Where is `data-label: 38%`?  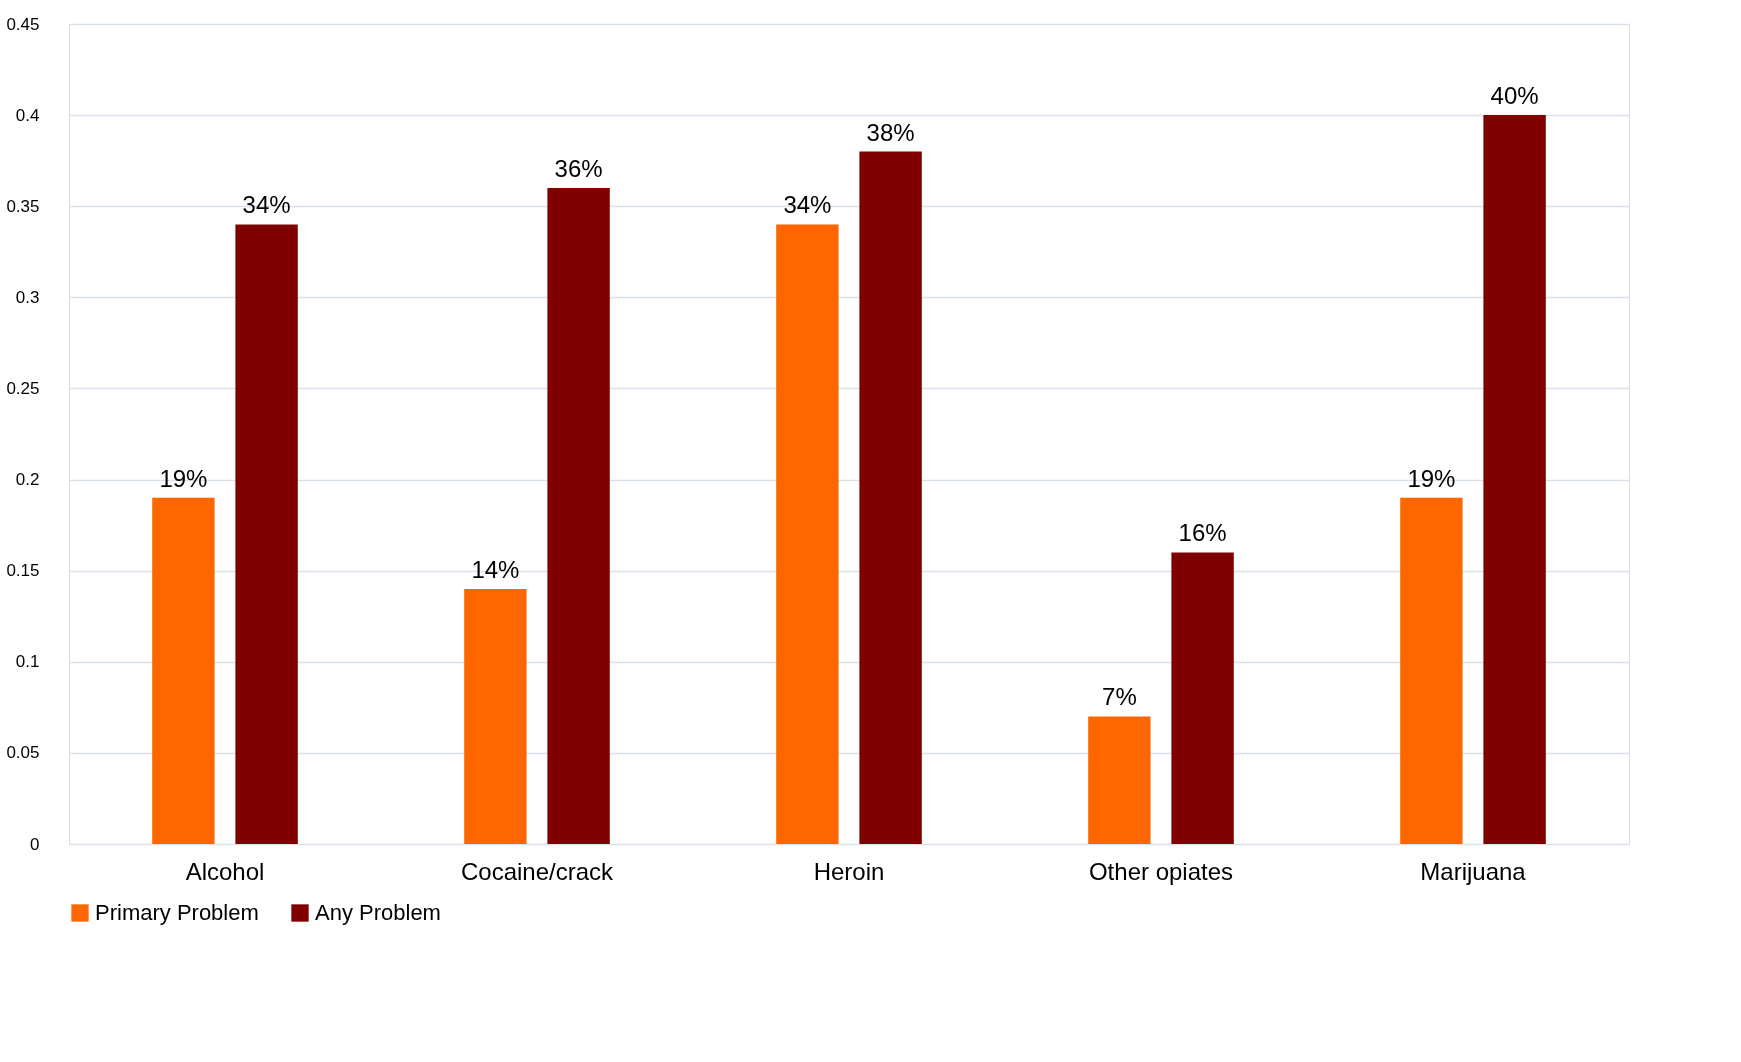 data-label: 38% is located at coordinates (890, 132).